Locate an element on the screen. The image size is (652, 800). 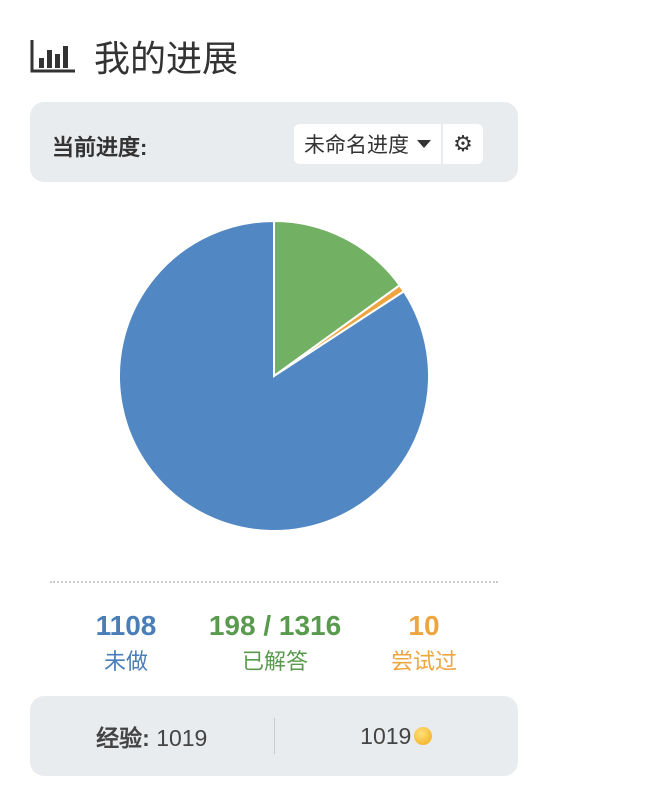
stat-solved-label: 已解答 is located at coordinates (274, 661).